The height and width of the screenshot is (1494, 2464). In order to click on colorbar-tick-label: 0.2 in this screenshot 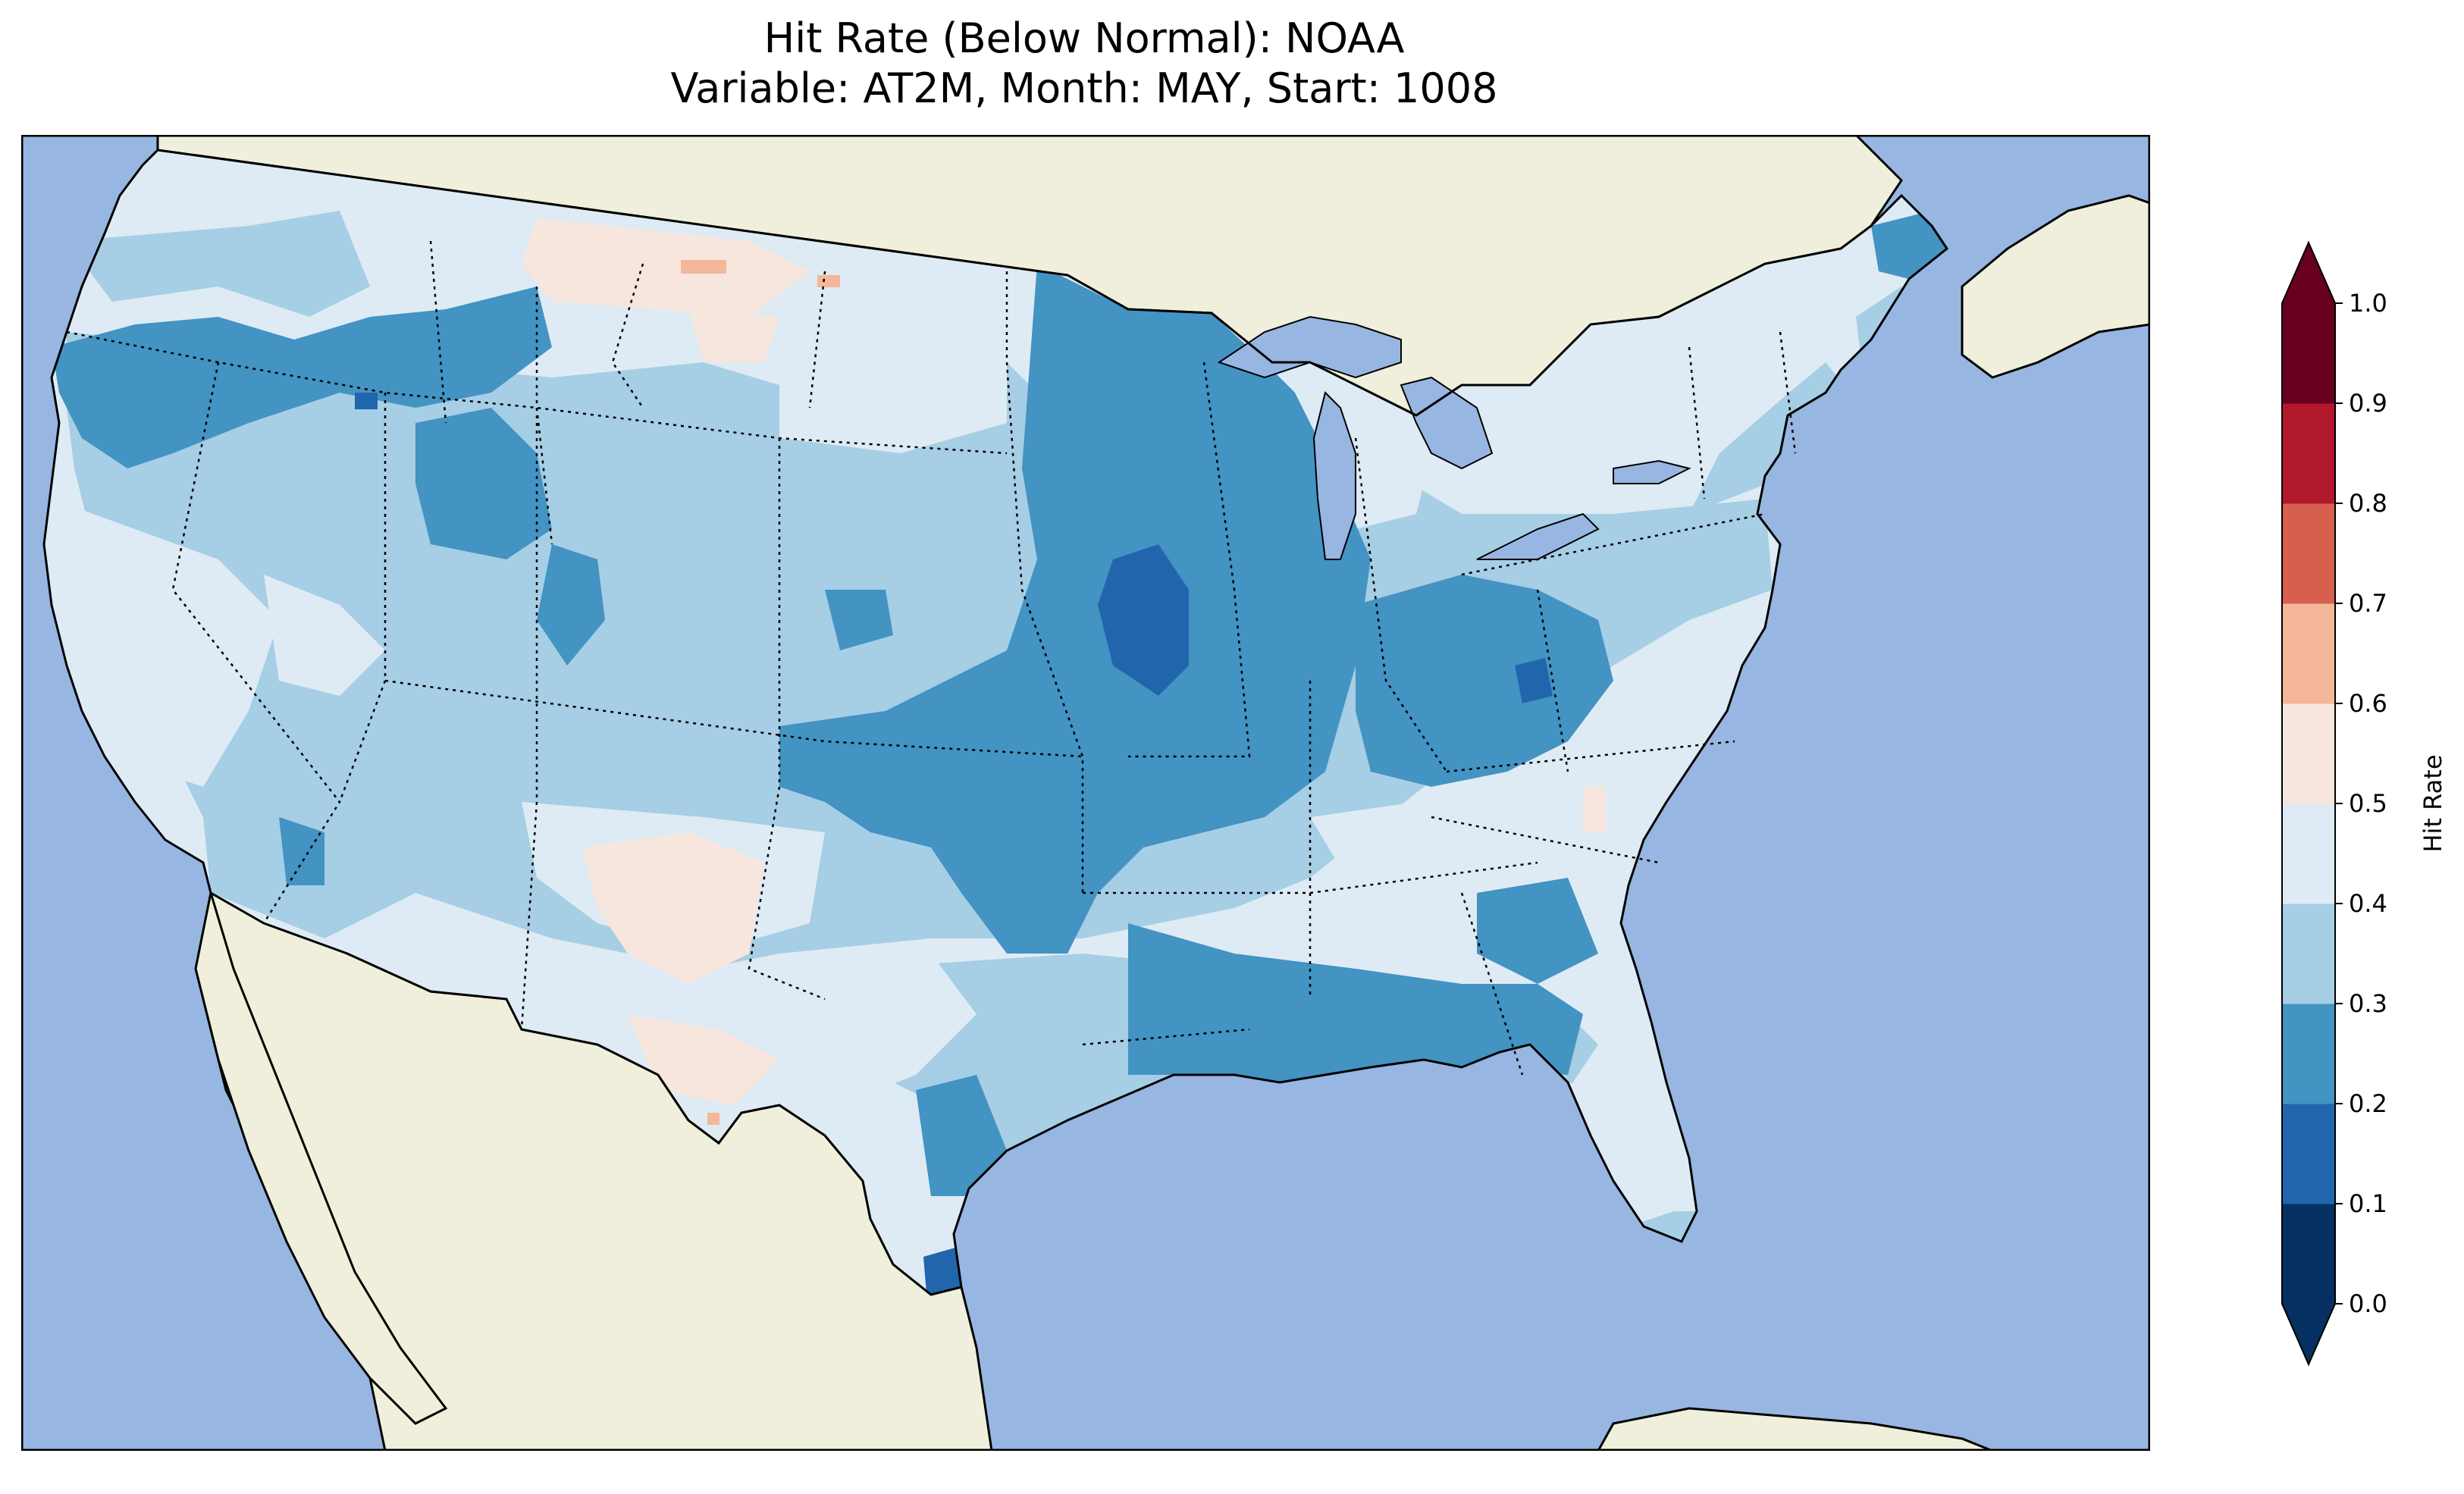, I will do `click(2368, 1103)`.